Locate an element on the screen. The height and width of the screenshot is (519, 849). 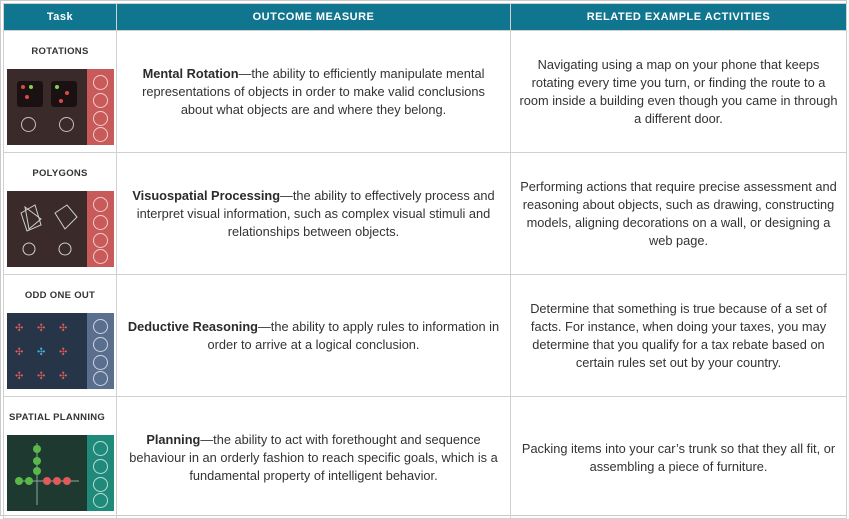
task-name: POLYGONS is located at coordinates (60, 173).